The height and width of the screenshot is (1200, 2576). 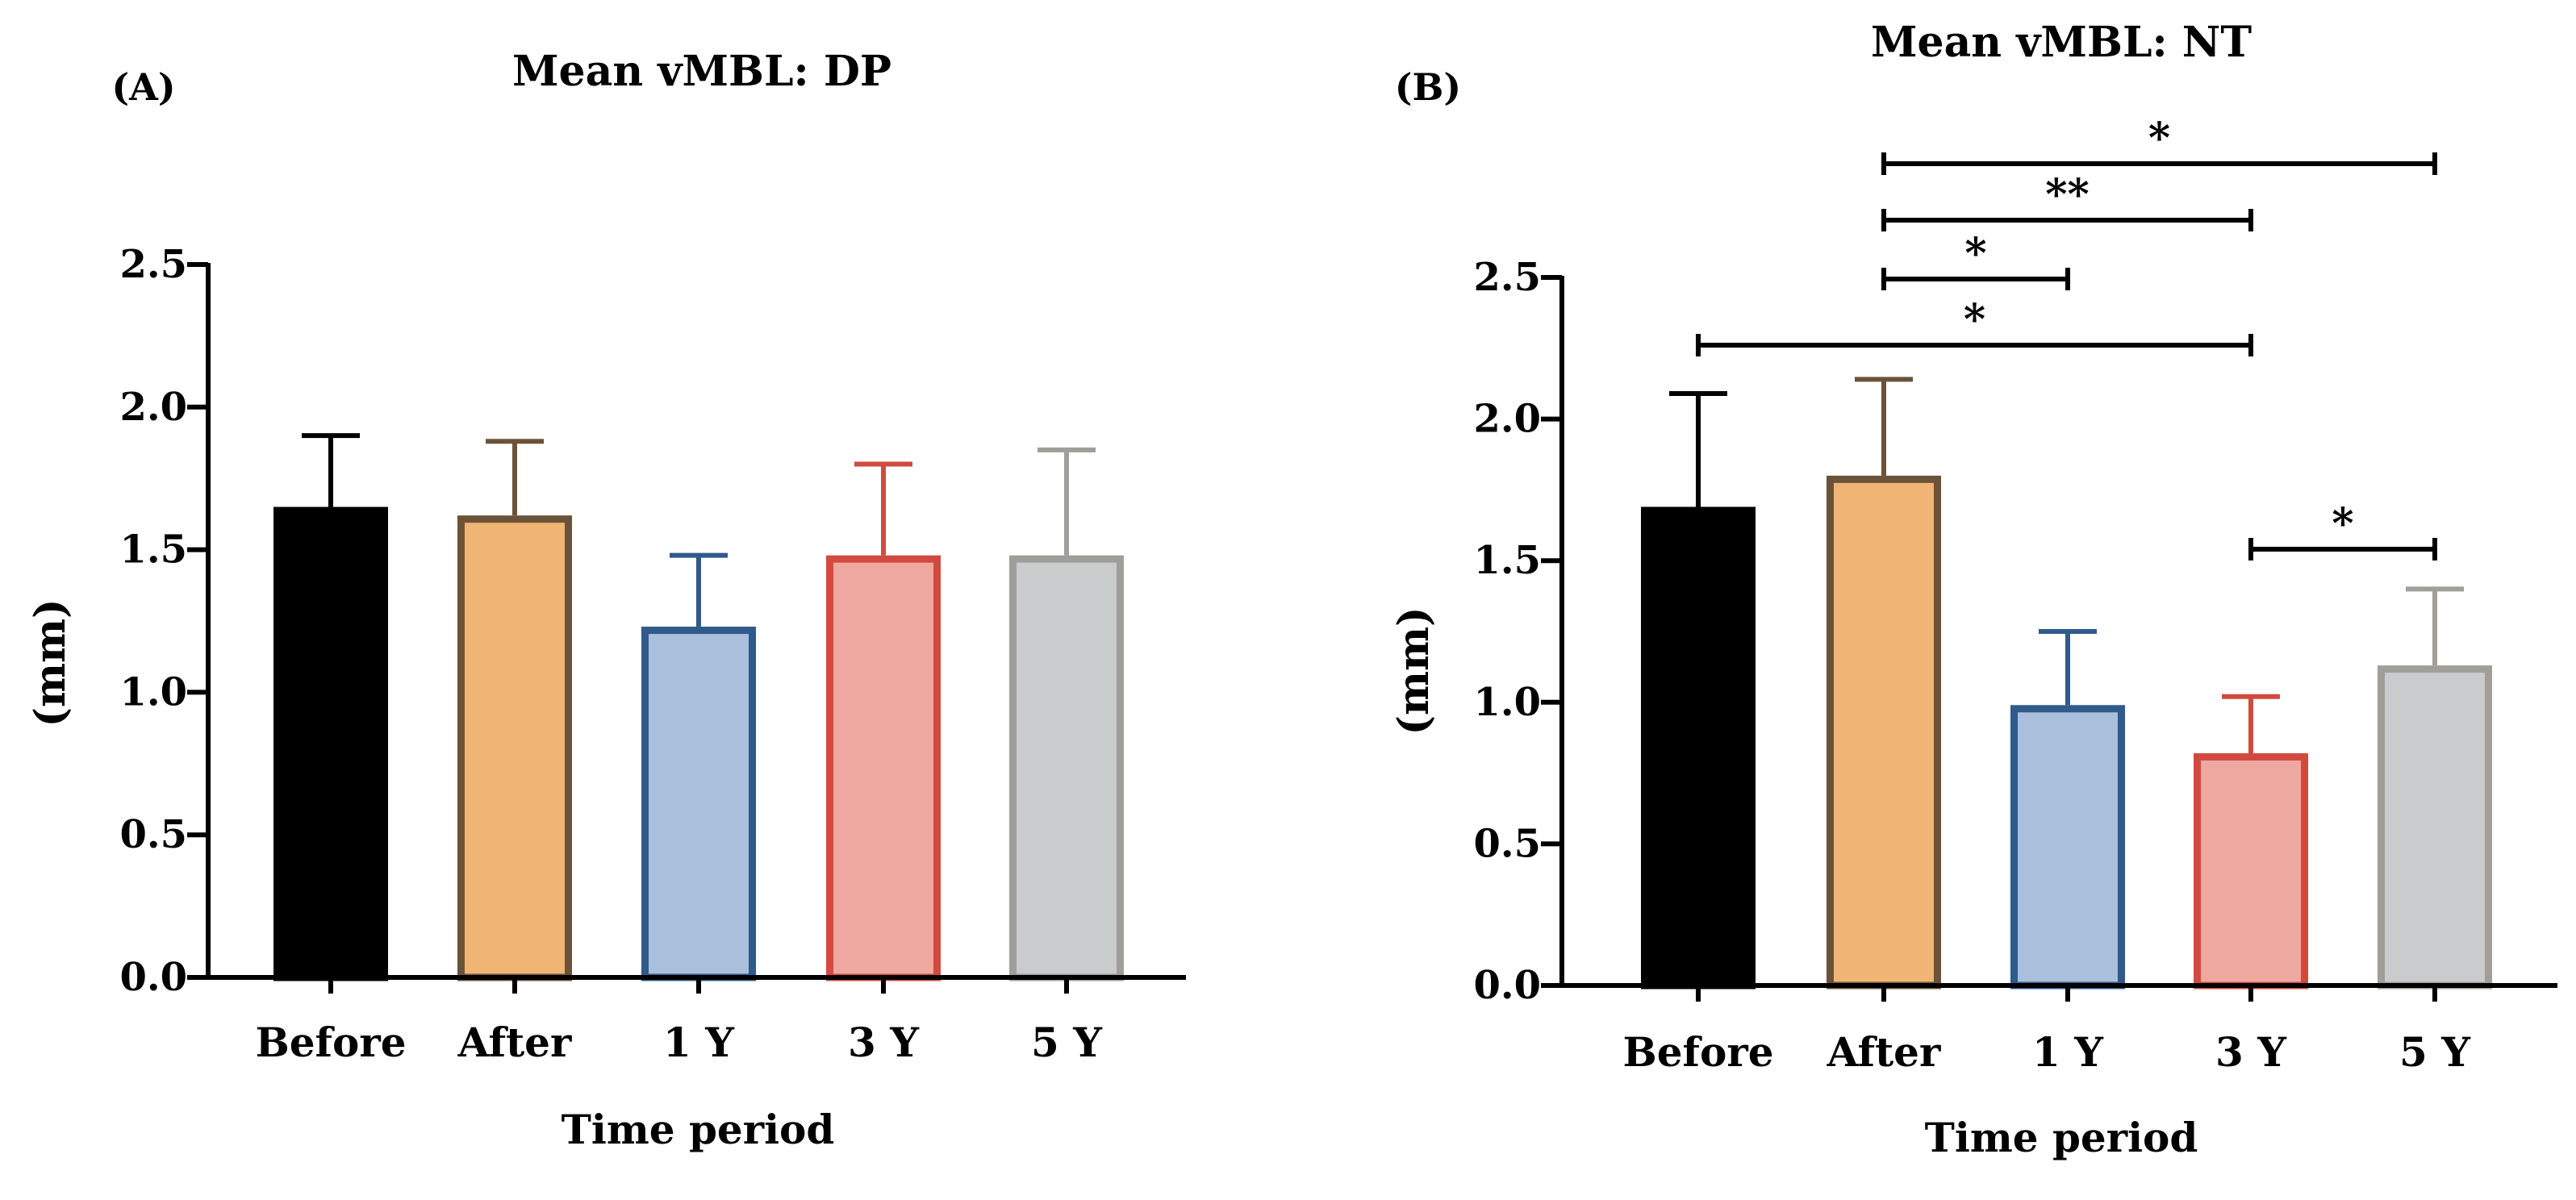 I want to click on panel-a-category-label: 1 Y, so click(x=699, y=1042).